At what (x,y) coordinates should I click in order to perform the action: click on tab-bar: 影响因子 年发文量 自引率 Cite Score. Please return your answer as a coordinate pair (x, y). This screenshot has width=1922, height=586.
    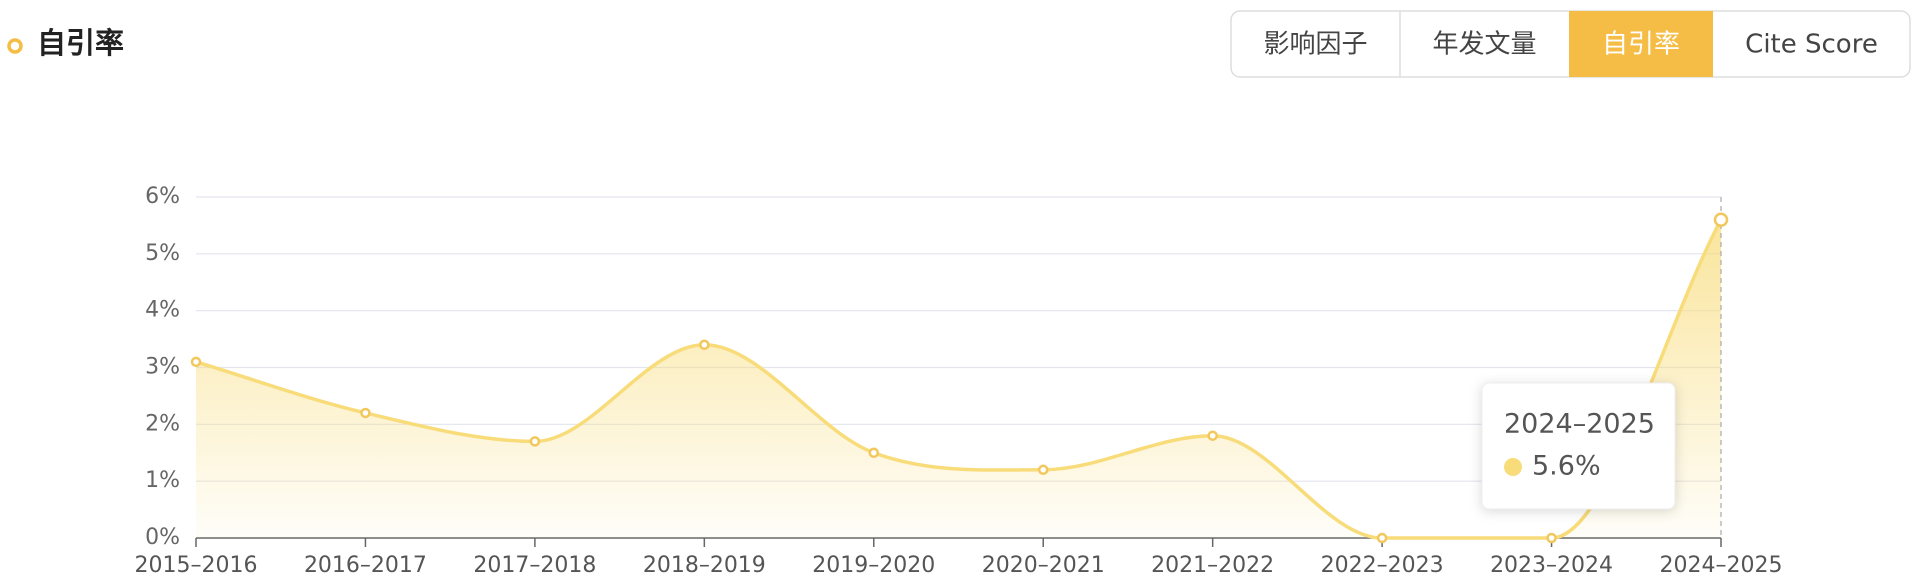
    Looking at the image, I should click on (1570, 44).